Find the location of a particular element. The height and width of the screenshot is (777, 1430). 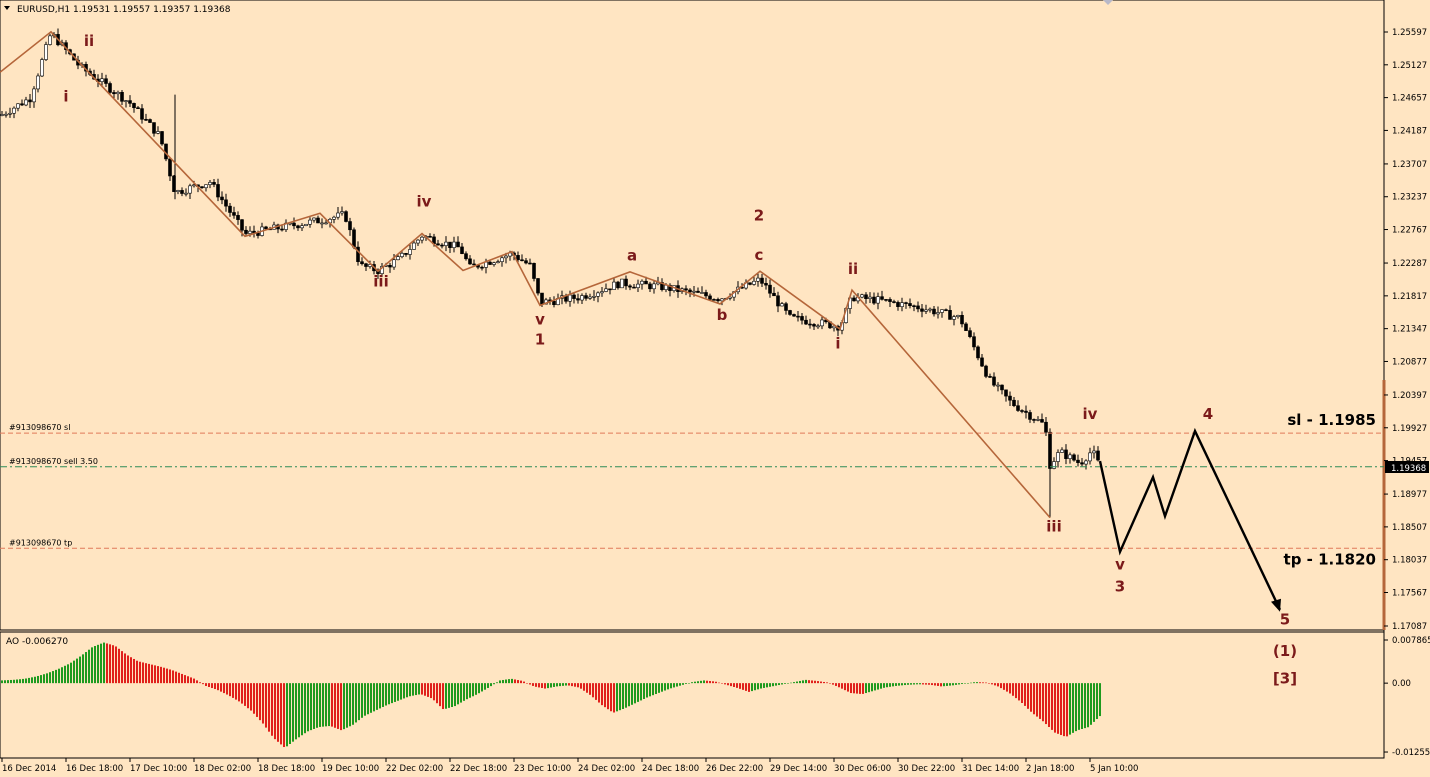

time-tick-label: 31 Dec 14:00 is located at coordinates (990, 769).